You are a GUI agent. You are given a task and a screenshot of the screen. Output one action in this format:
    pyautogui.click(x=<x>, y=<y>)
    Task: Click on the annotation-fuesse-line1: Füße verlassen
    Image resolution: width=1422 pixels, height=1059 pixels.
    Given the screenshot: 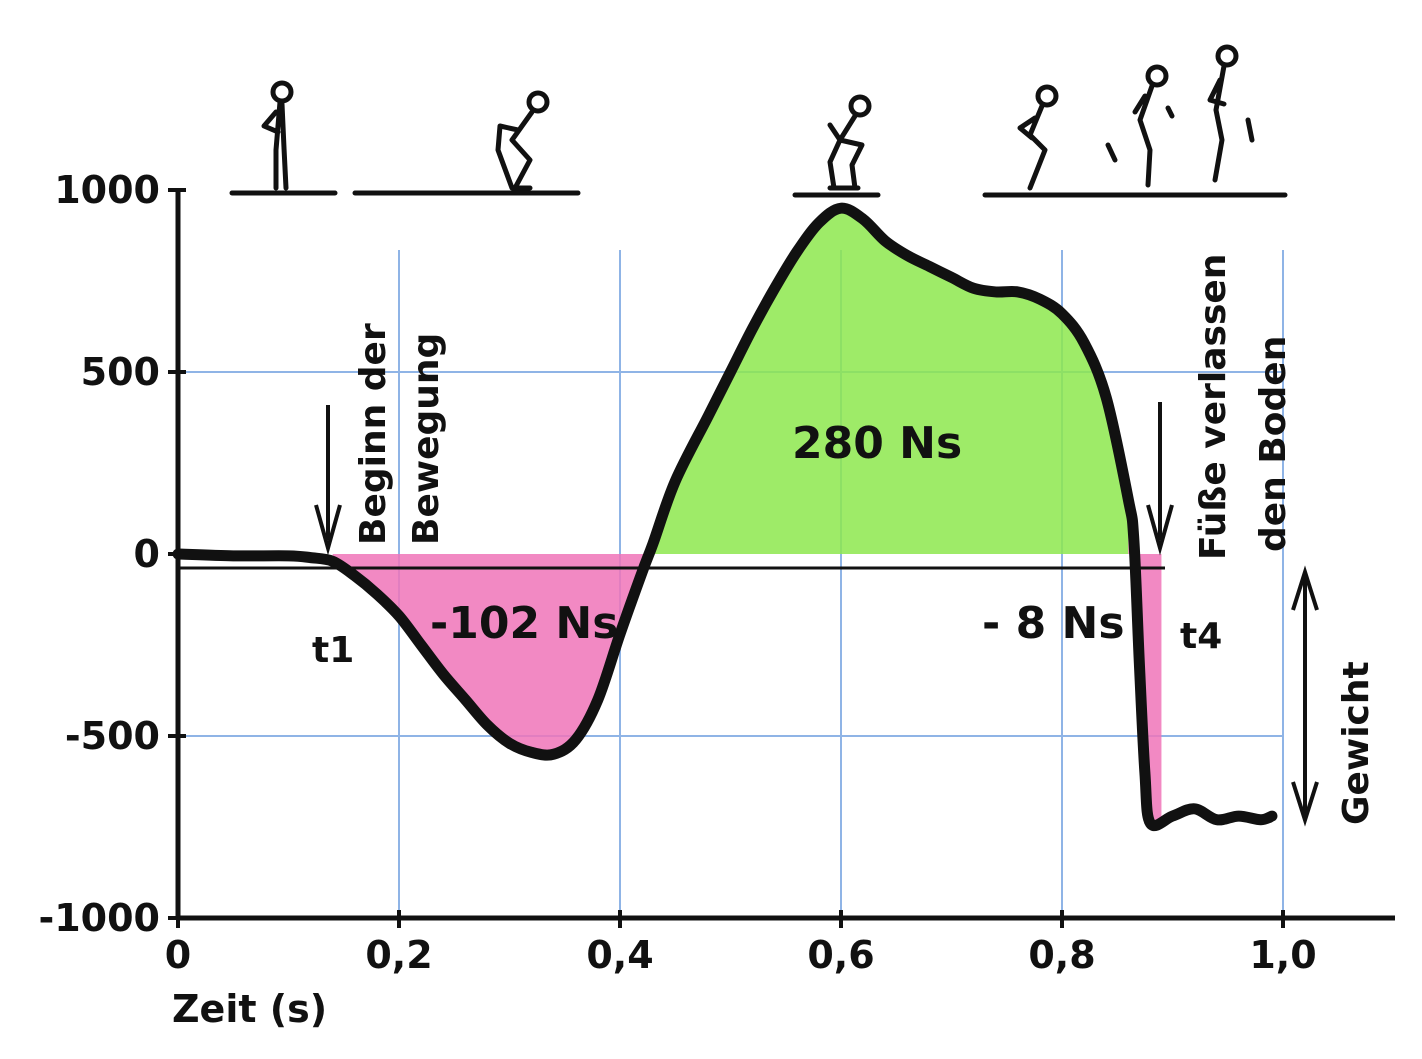 What is the action you would take?
    pyautogui.click(x=1213, y=407)
    